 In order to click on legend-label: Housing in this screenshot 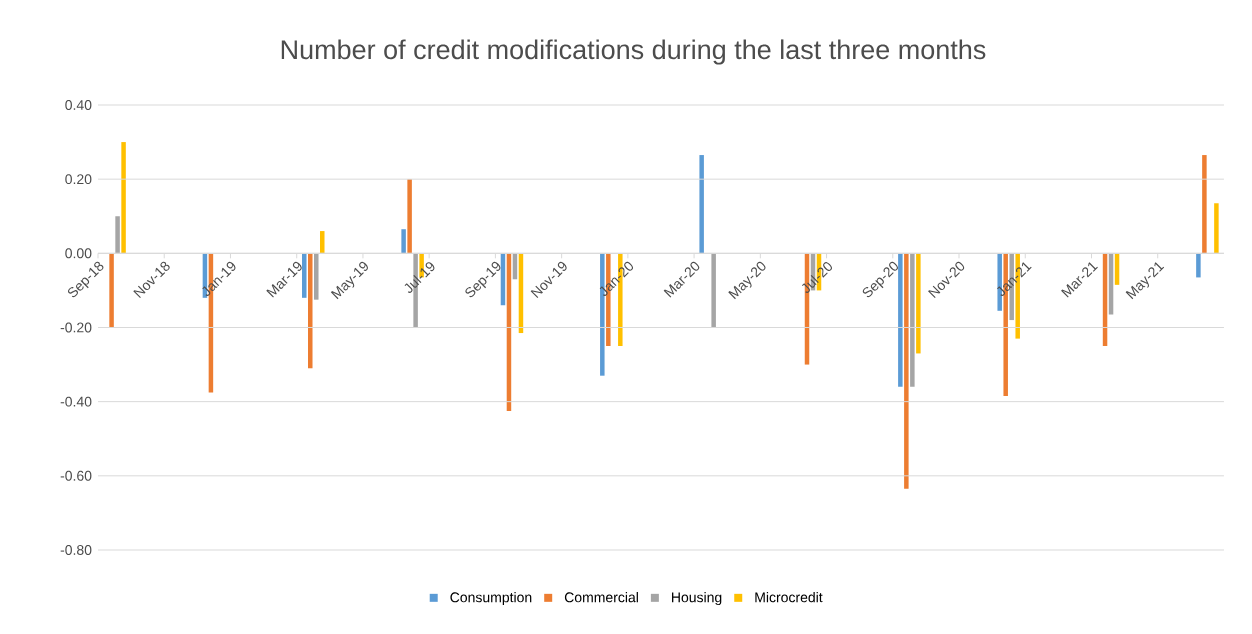, I will do `click(697, 599)`.